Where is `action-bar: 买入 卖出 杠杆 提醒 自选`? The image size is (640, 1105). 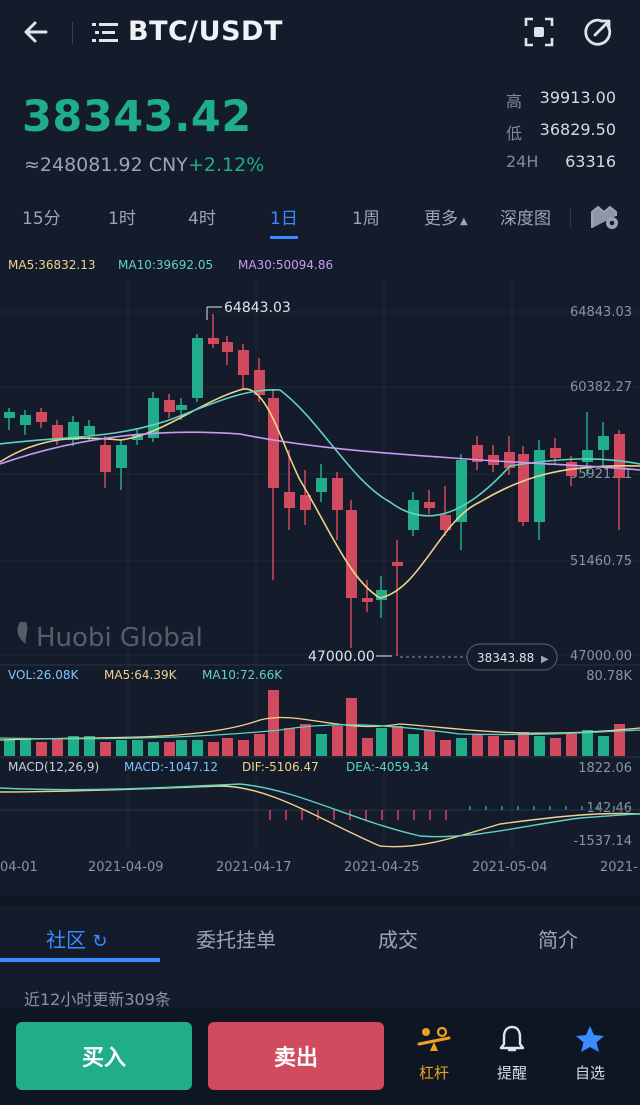
action-bar: 买入 卖出 杠杆 提醒 自选 is located at coordinates (320, 1056).